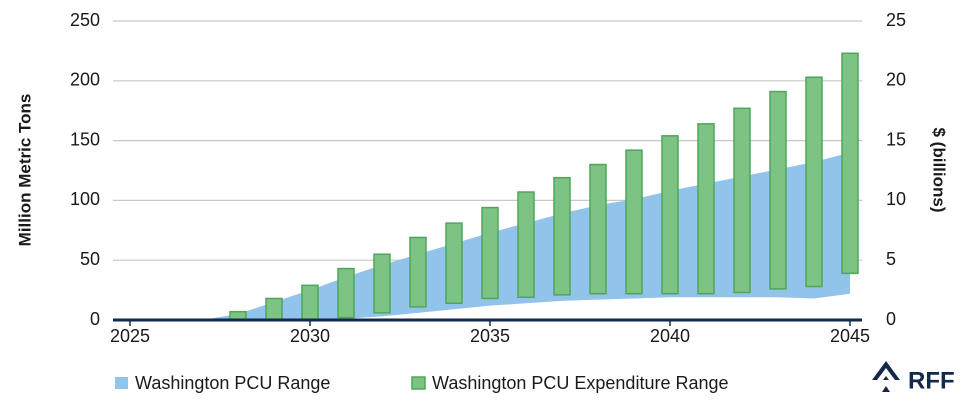  What do you see at coordinates (130, 336) in the screenshot?
I see `x-tick-label: 2025` at bounding box center [130, 336].